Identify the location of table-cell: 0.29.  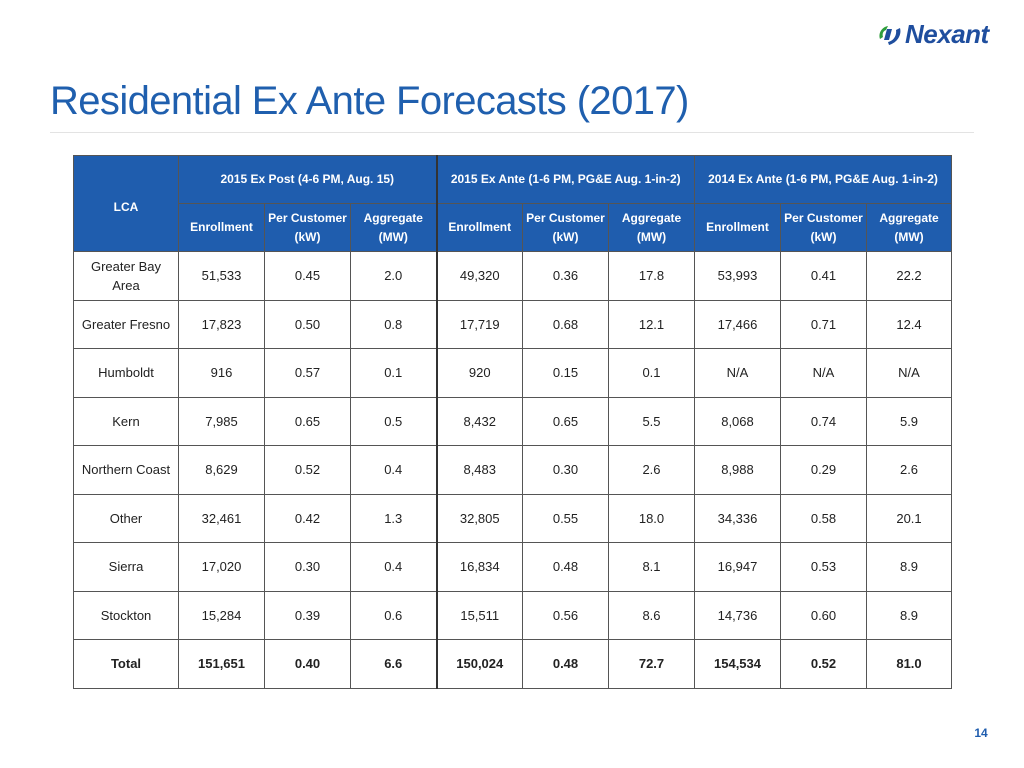
(823, 470).